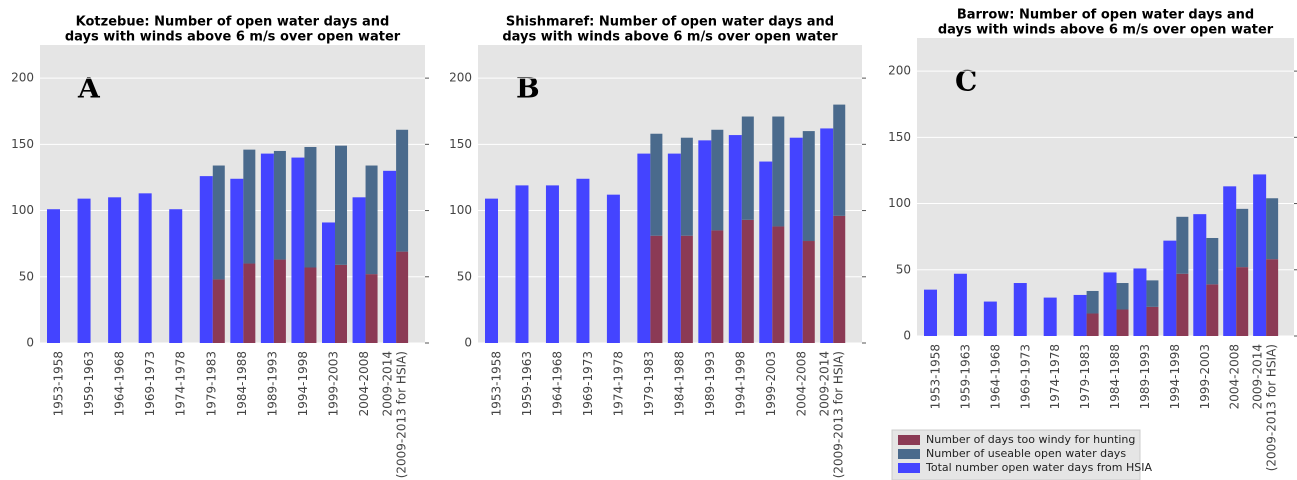 The height and width of the screenshot is (480, 1297). What do you see at coordinates (995, 376) in the screenshot?
I see `x-tick-label: 1964-1968` at bounding box center [995, 376].